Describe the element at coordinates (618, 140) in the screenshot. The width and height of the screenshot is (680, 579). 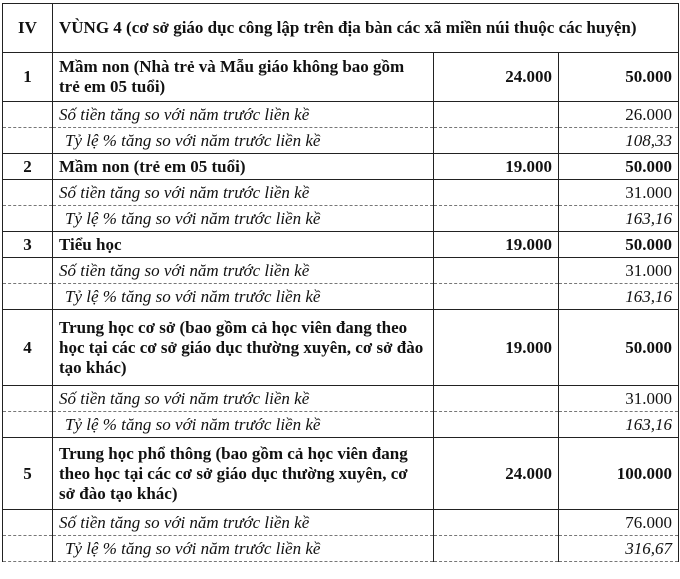
I see `percent-value: 108,33` at that location.